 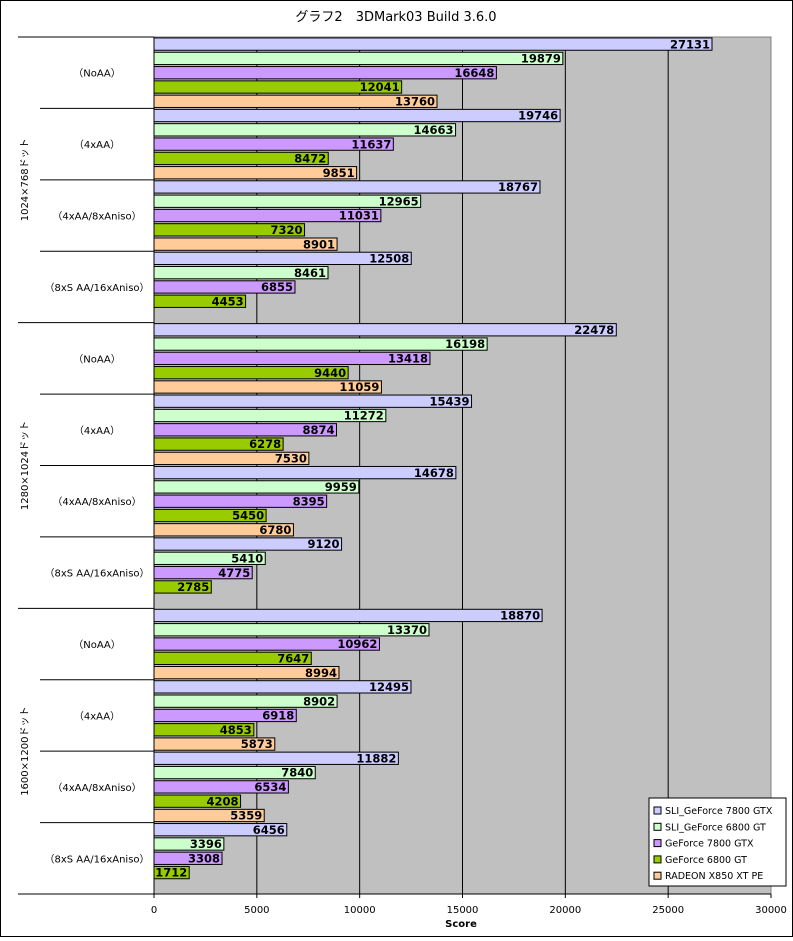 What do you see at coordinates (706, 860) in the screenshot?
I see `legend-label: GeForce 6800 GT` at bounding box center [706, 860].